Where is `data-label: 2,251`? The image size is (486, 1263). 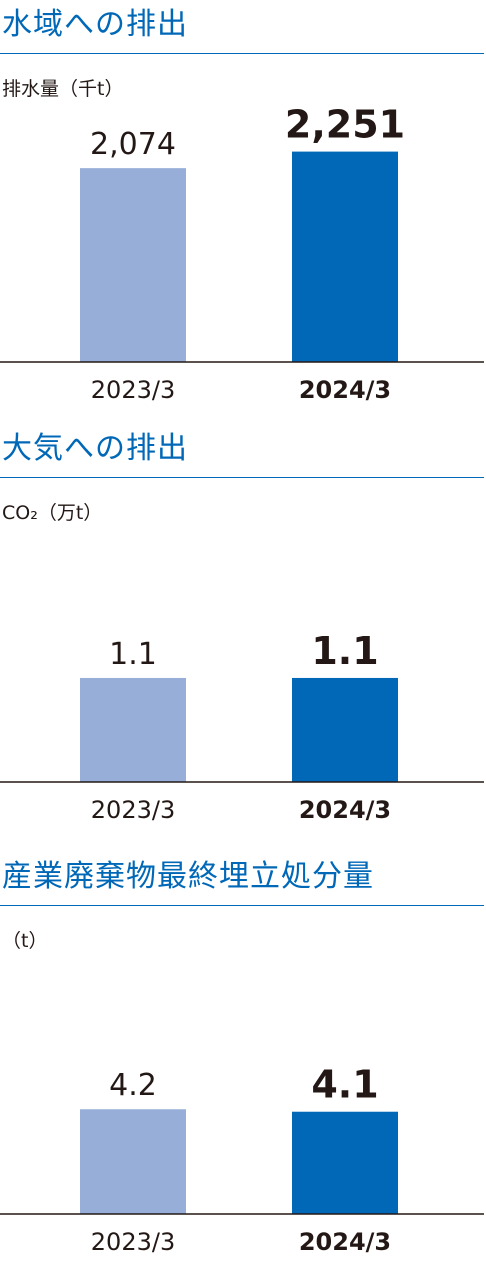
data-label: 2,251 is located at coordinates (345, 125).